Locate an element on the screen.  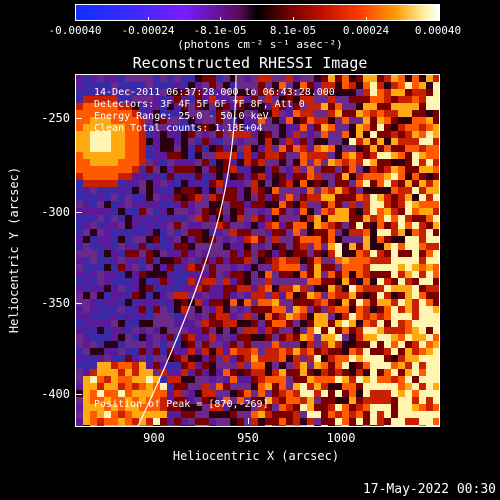
info-counts: Clean Total counts: 1.13E+04 is located at coordinates (178, 128).